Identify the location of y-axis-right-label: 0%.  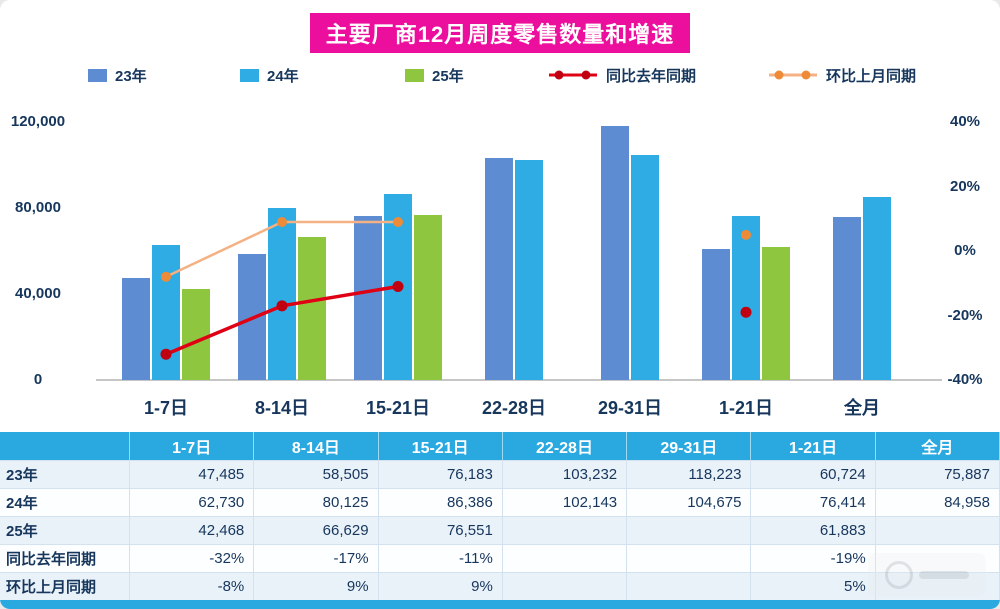
(965, 250).